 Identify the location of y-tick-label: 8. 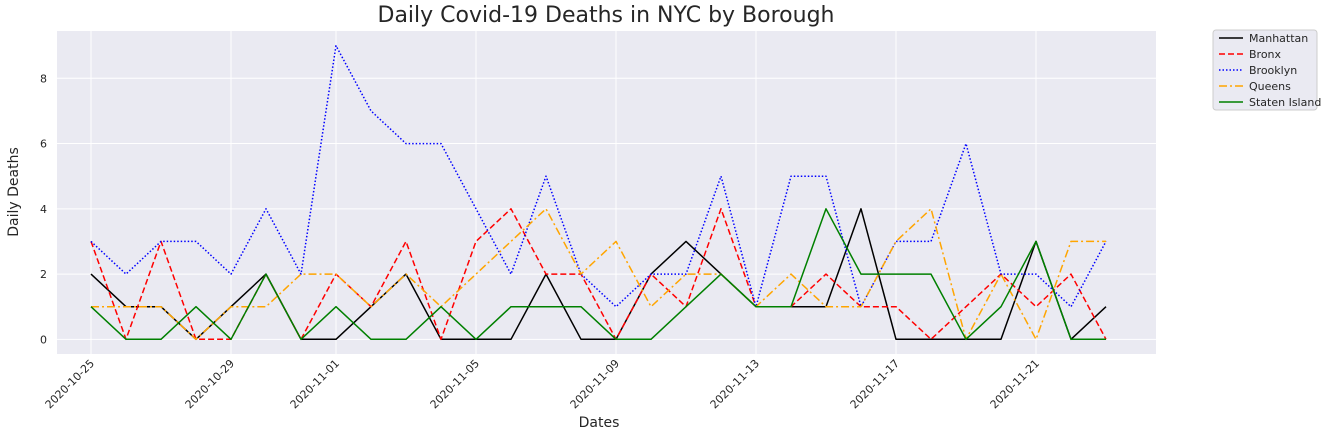
(43, 78).